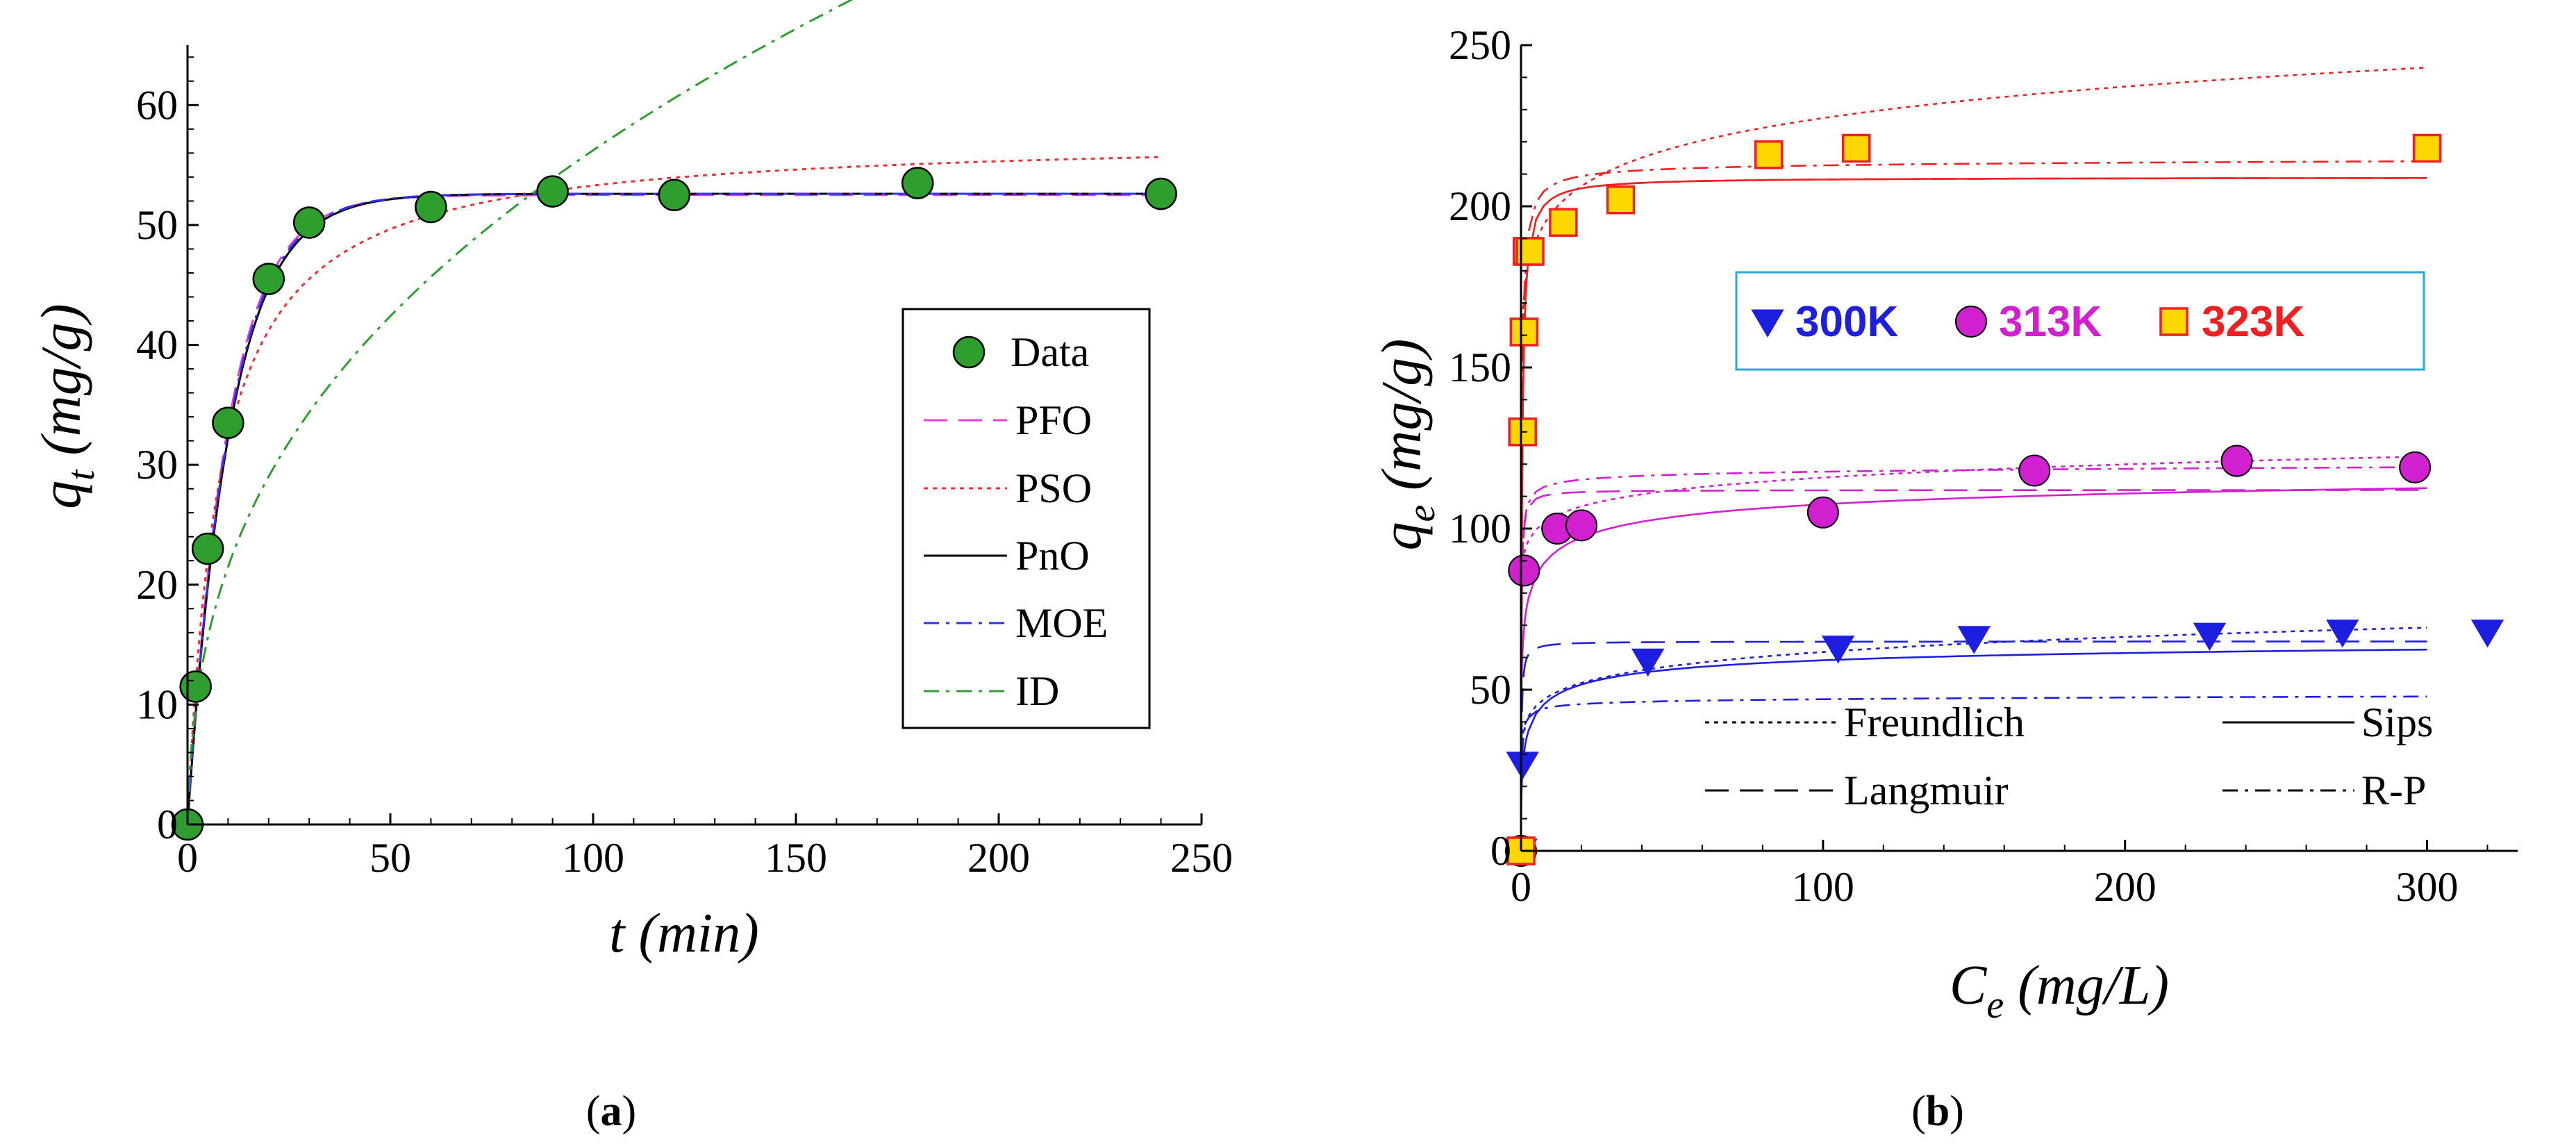  What do you see at coordinates (1934, 722) in the screenshot?
I see `chart-b-legend-style-label-freundlich: Freundlich` at bounding box center [1934, 722].